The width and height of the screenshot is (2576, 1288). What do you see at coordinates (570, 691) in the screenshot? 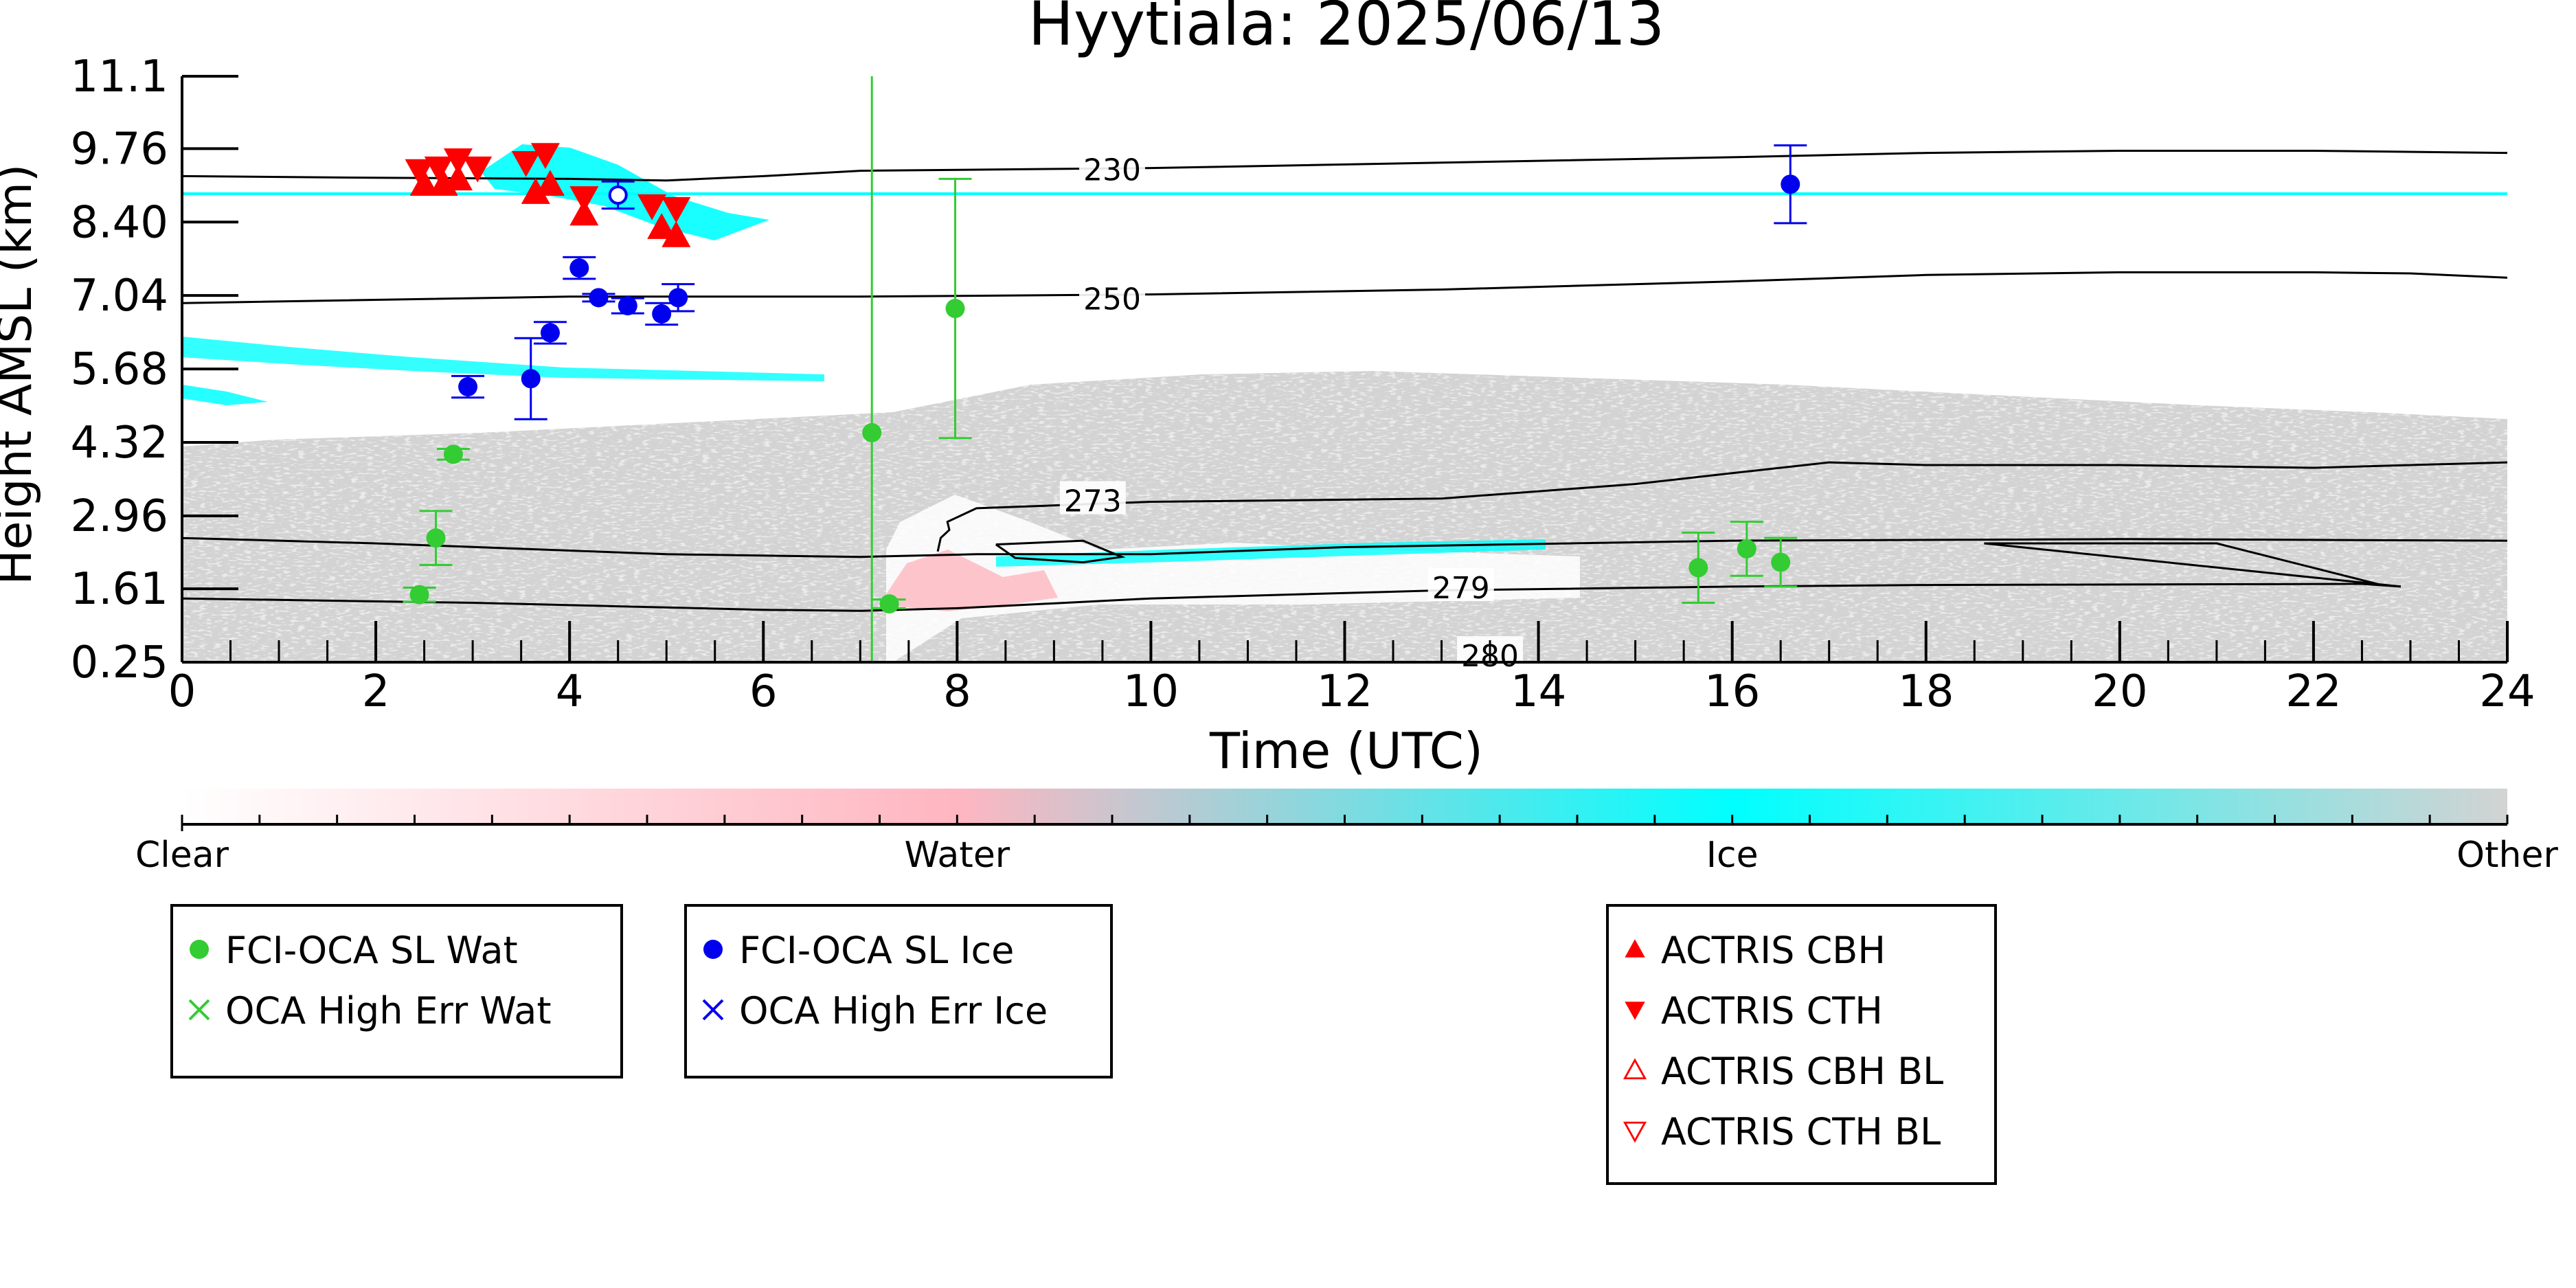
I see `x-tick-label: 4` at bounding box center [570, 691].